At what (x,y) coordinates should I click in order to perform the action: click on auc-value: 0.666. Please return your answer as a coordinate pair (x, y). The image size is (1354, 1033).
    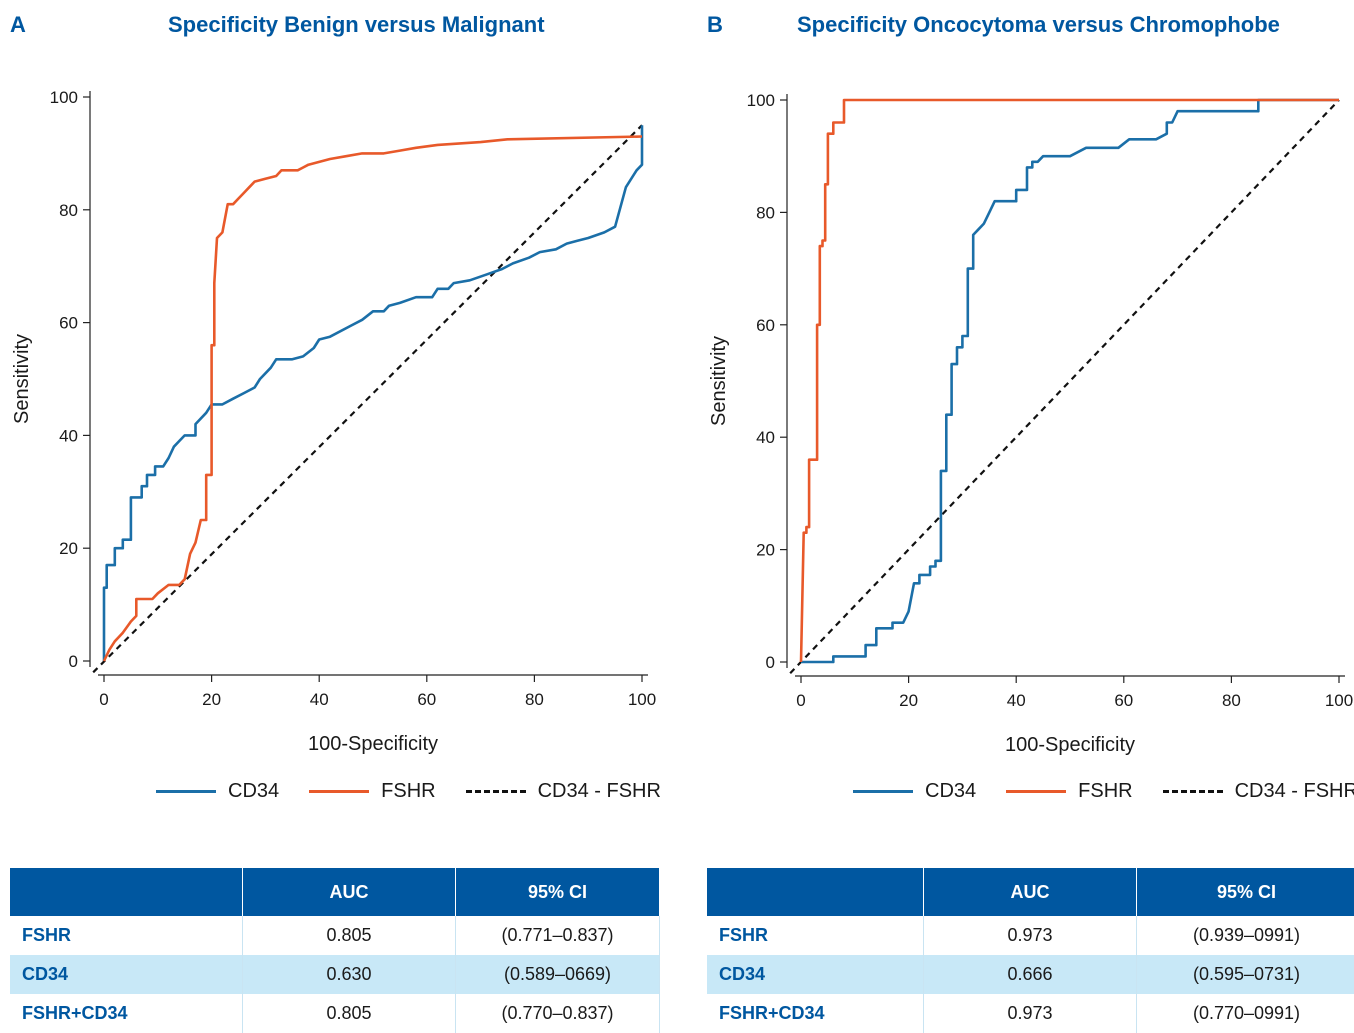
    Looking at the image, I should click on (1030, 974).